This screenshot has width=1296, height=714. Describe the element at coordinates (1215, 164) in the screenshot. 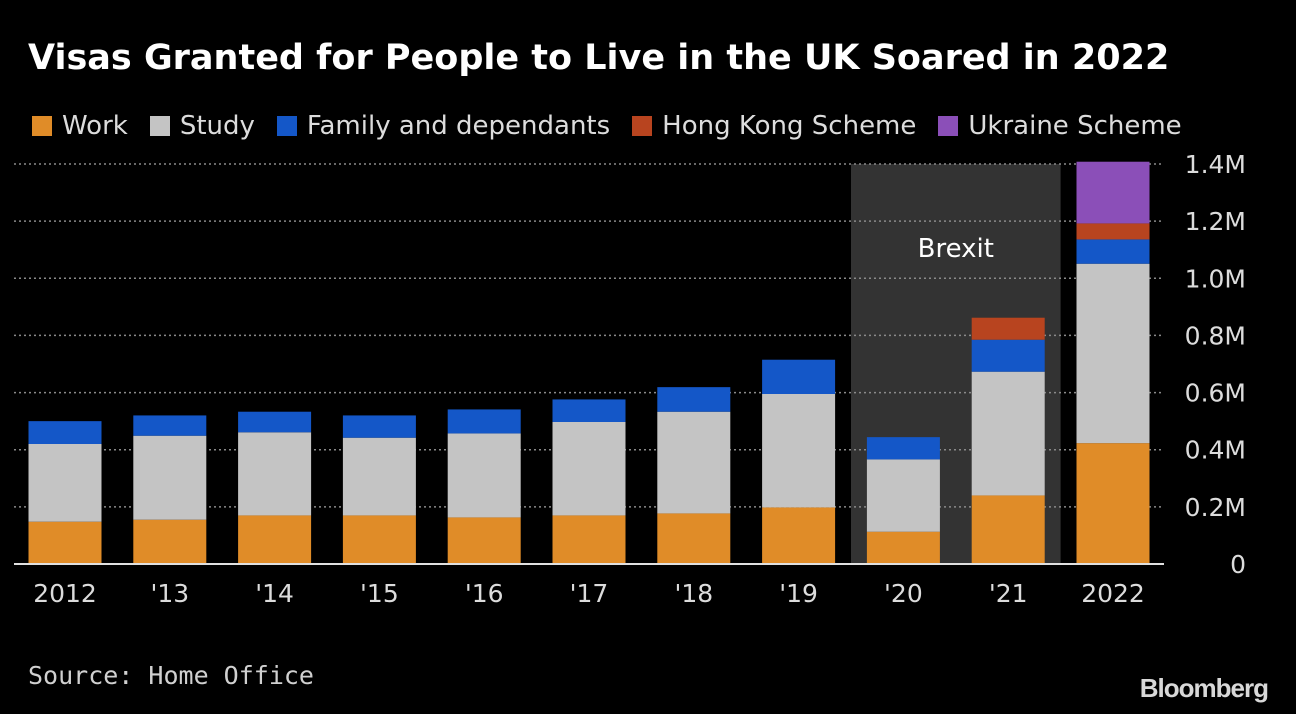

I see `y-tick-label: 1.4M` at that location.